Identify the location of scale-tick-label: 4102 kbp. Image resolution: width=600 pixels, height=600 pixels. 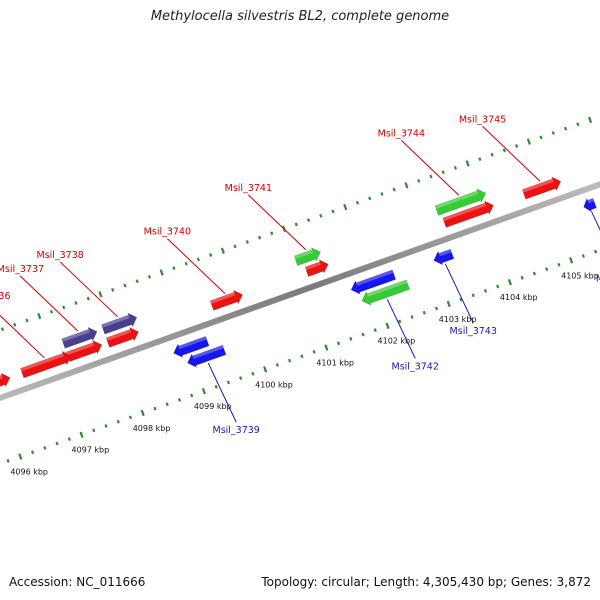
(397, 341).